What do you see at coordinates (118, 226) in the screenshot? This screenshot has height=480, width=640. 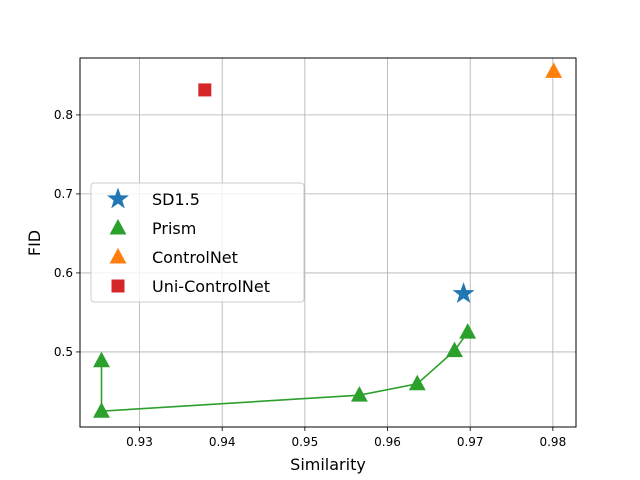 I see `legend-marker-prism` at bounding box center [118, 226].